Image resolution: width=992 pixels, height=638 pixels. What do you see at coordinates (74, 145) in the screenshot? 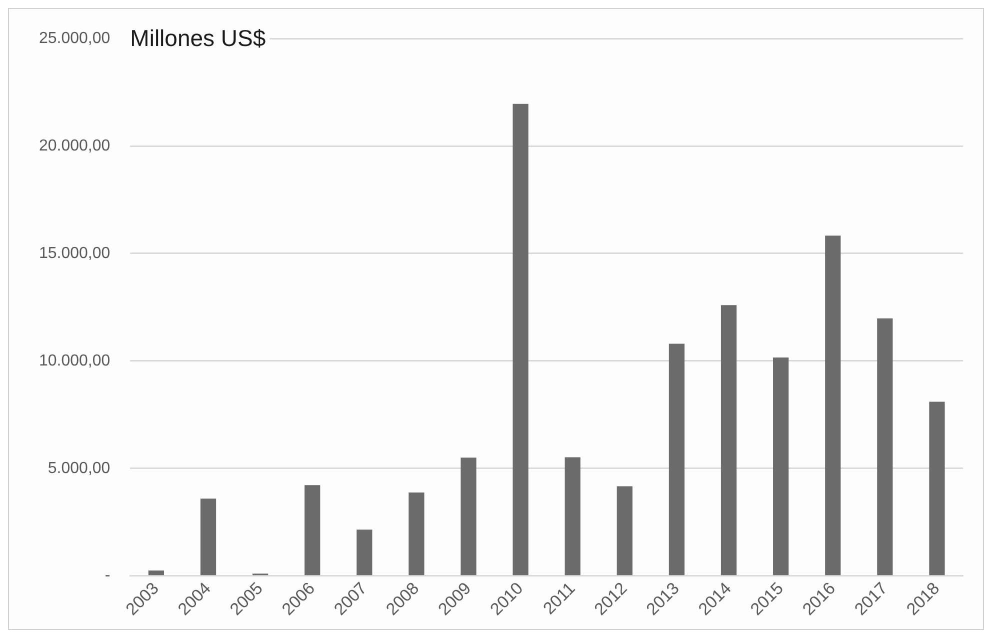
I see `y-tick-label: 20.000,00` at bounding box center [74, 145].